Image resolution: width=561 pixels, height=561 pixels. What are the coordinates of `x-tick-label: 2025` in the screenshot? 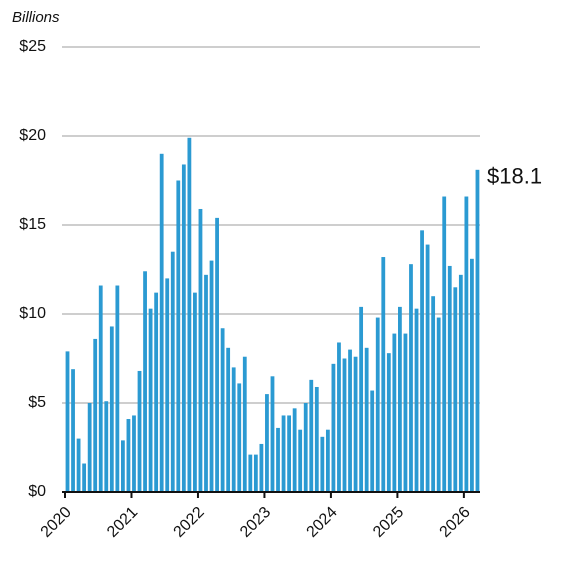 It's located at (388, 522).